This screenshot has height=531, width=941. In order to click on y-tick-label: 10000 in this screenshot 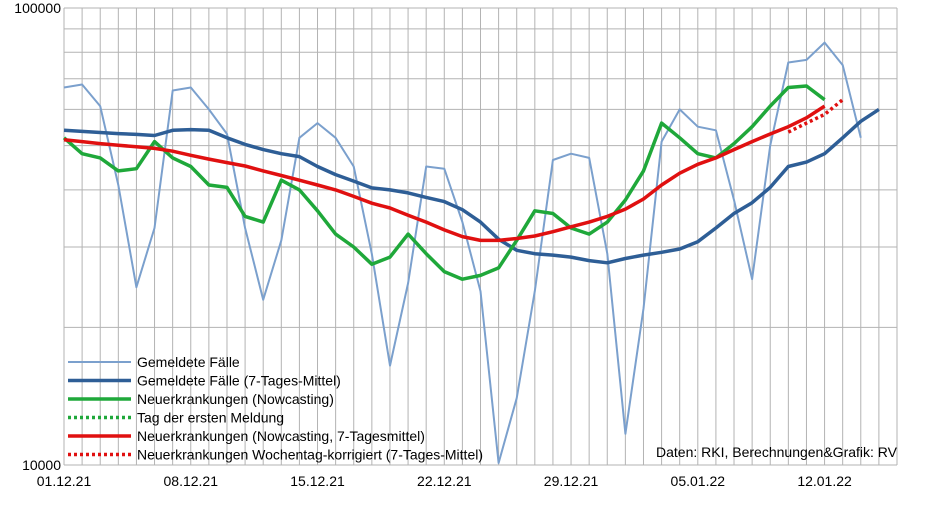, I will do `click(41, 465)`.